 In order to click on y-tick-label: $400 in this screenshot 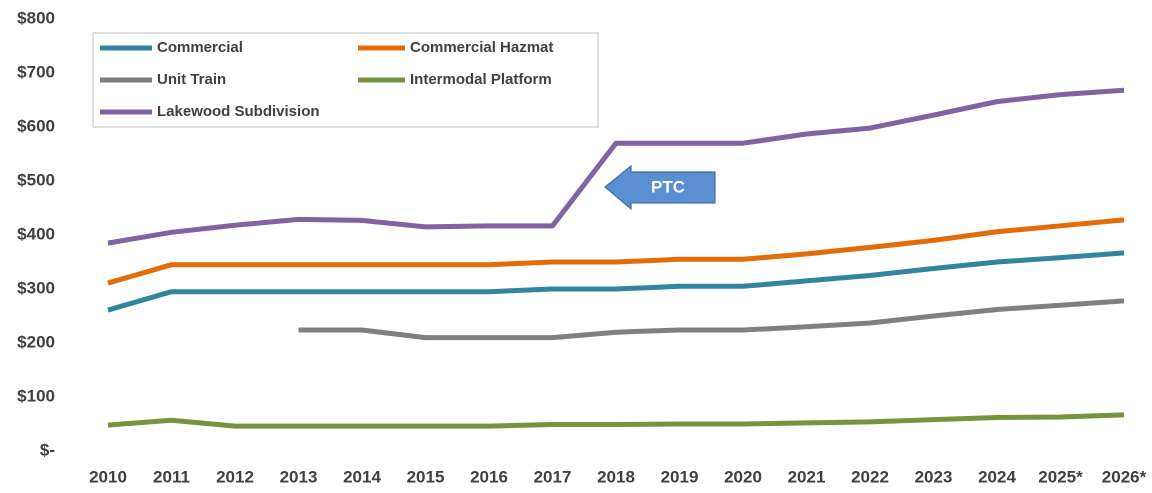, I will do `click(36, 233)`.